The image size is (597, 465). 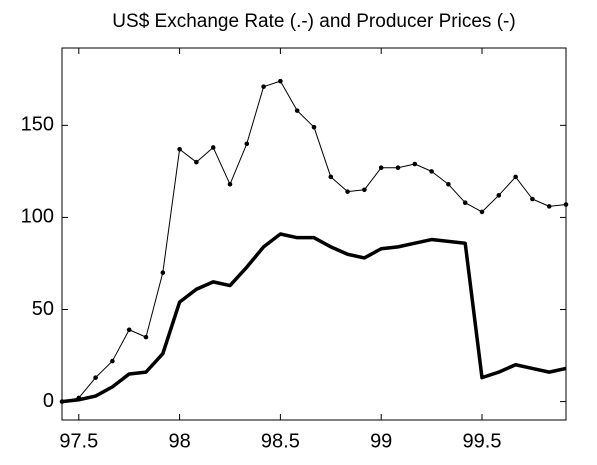 I want to click on x-tick-label: 97.5, so click(x=78, y=441).